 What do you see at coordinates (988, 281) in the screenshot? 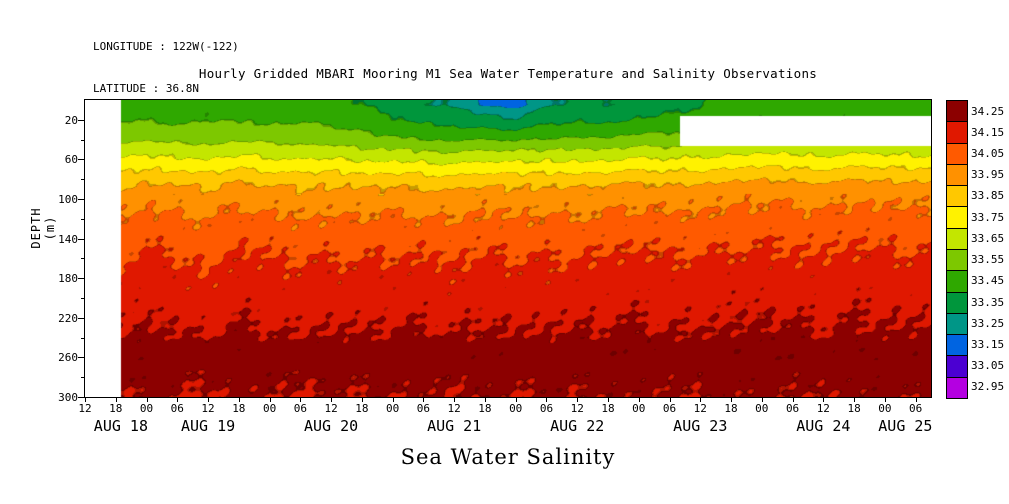
I see `colorbar-tick-label: 33.45` at bounding box center [988, 281].